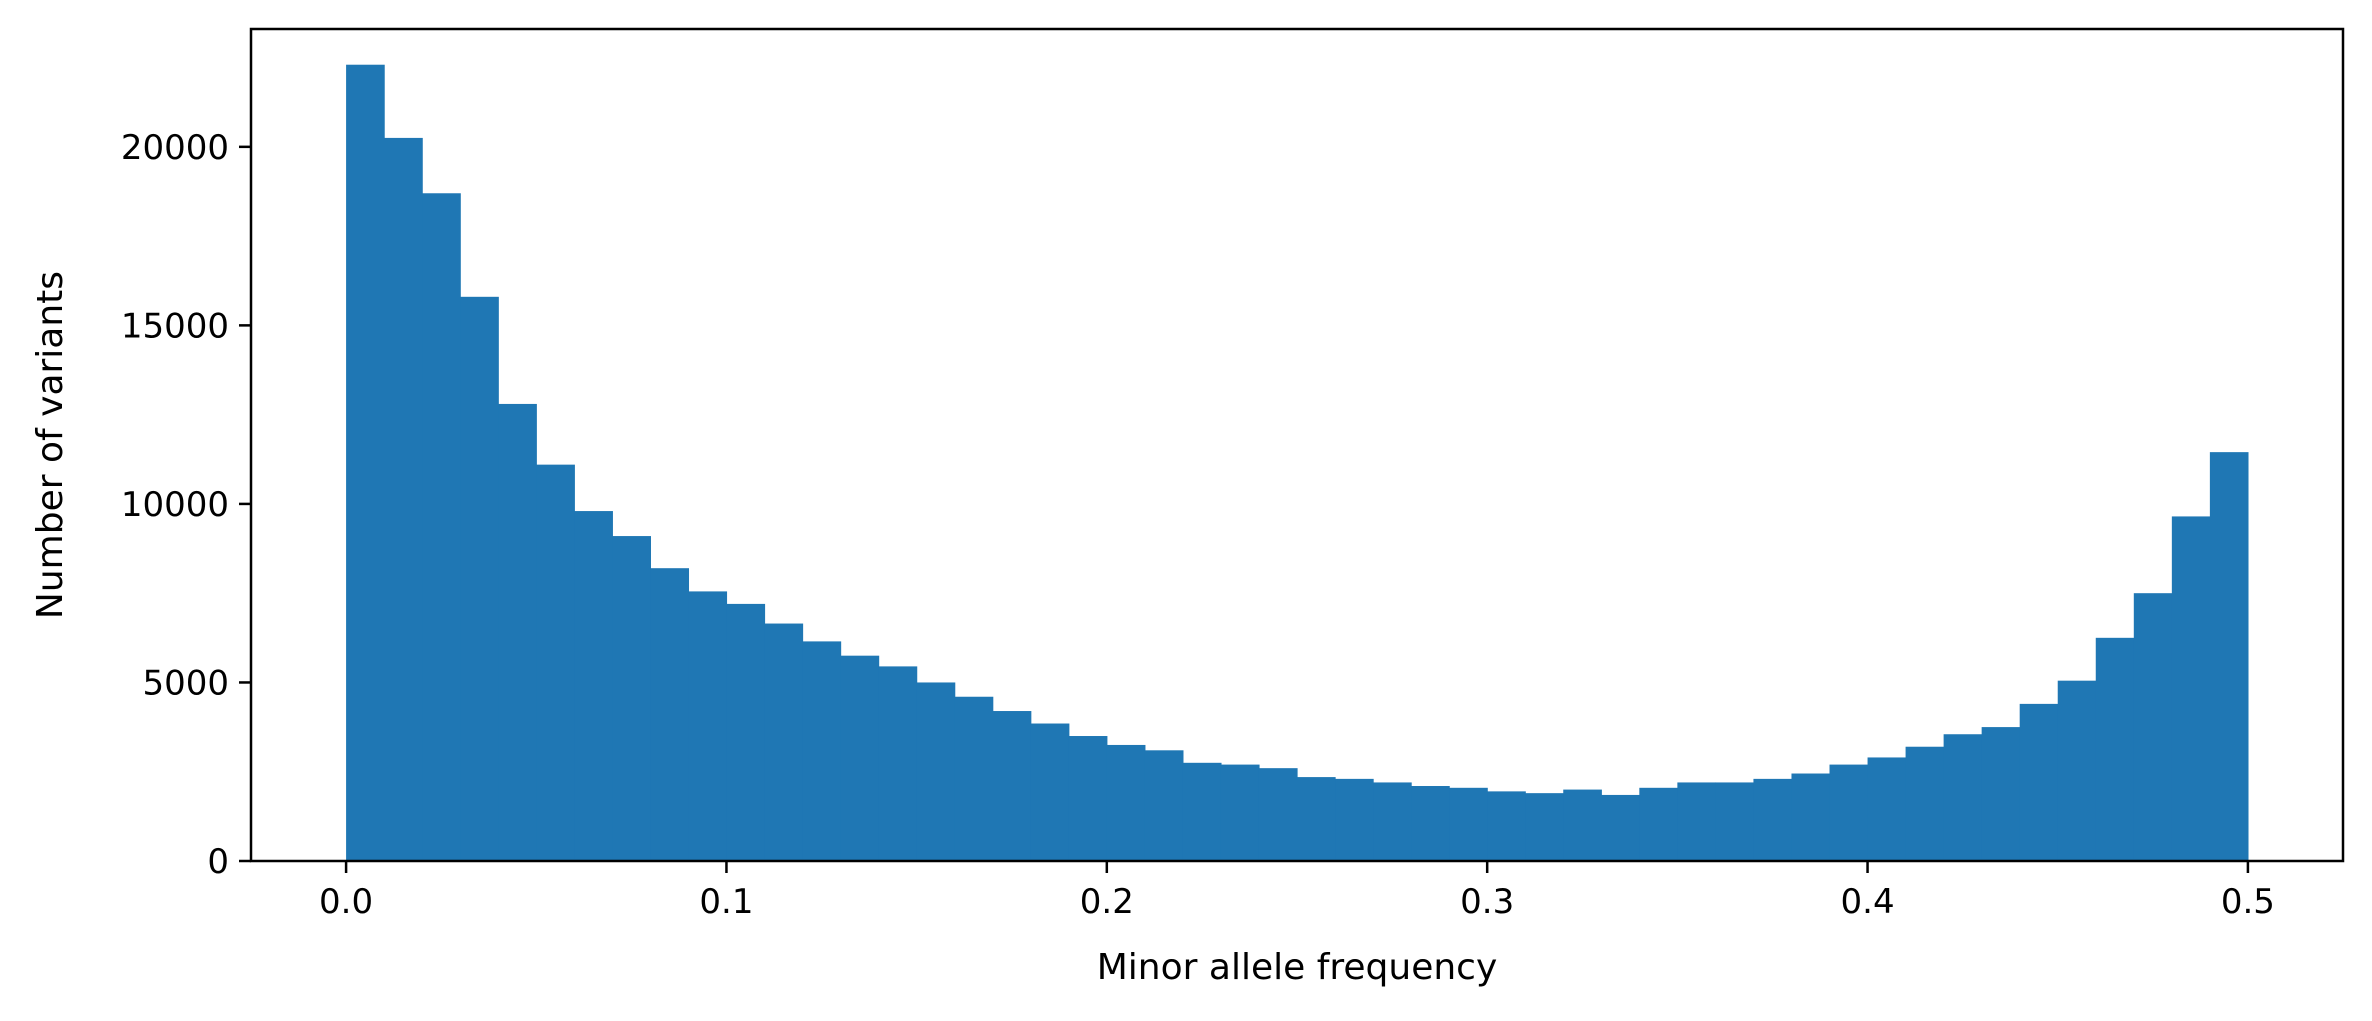 The height and width of the screenshot is (1021, 2372). What do you see at coordinates (175, 505) in the screenshot?
I see `y-tick-label: 10000` at bounding box center [175, 505].